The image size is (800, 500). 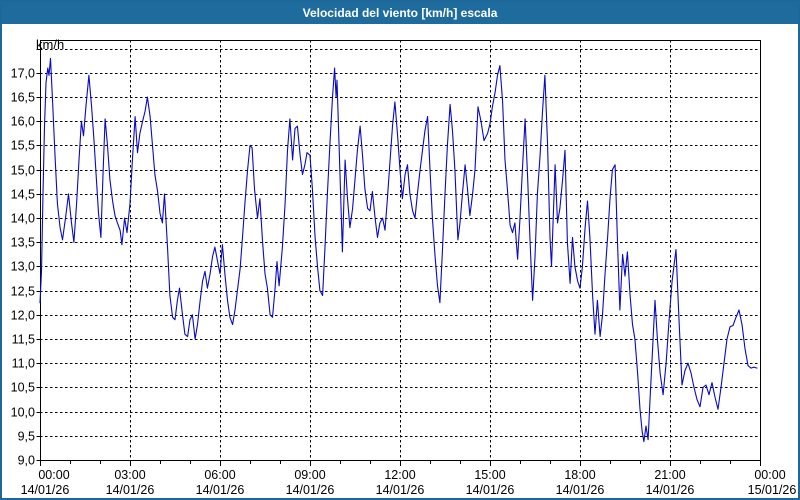 What do you see at coordinates (23, 292) in the screenshot?
I see `y-tick-label: 12,5` at bounding box center [23, 292].